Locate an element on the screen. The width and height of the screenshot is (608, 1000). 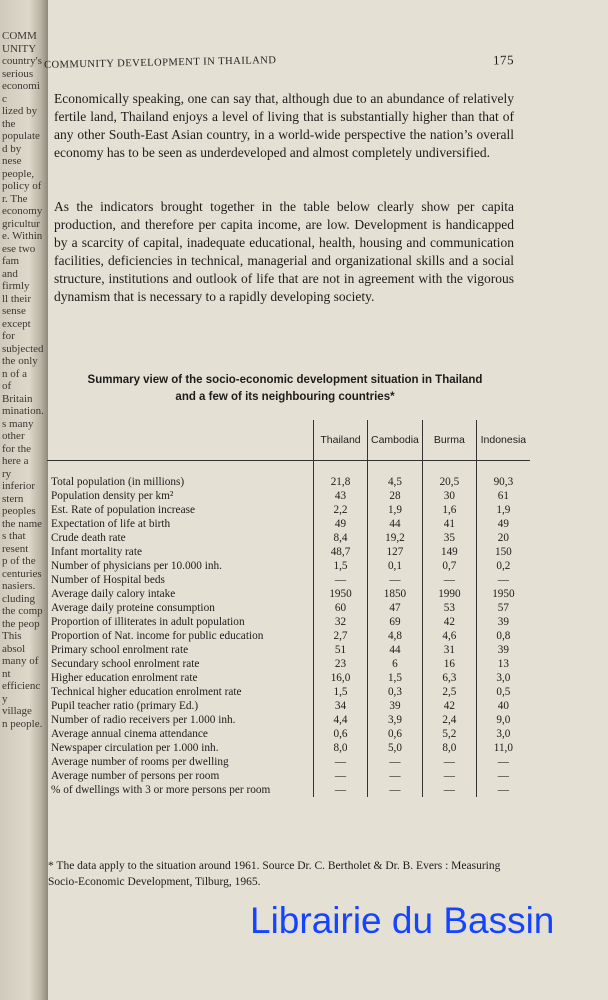
facing-page-text: and firmly is located at coordinates (16, 280).